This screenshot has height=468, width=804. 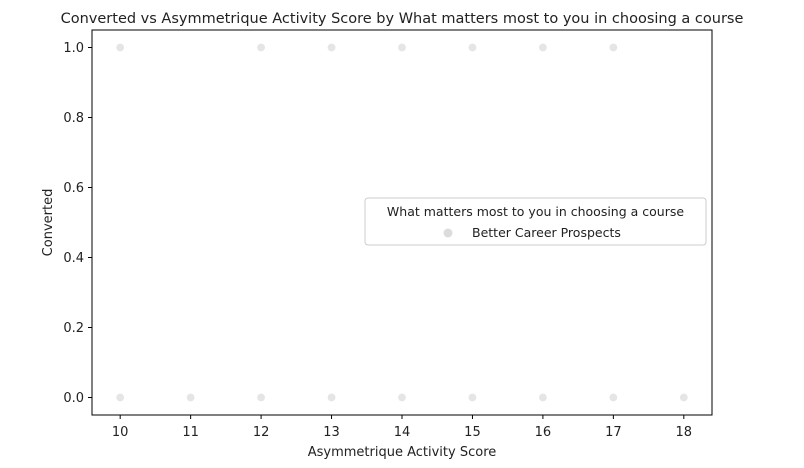 What do you see at coordinates (190, 432) in the screenshot?
I see `x-tick-label: 11` at bounding box center [190, 432].